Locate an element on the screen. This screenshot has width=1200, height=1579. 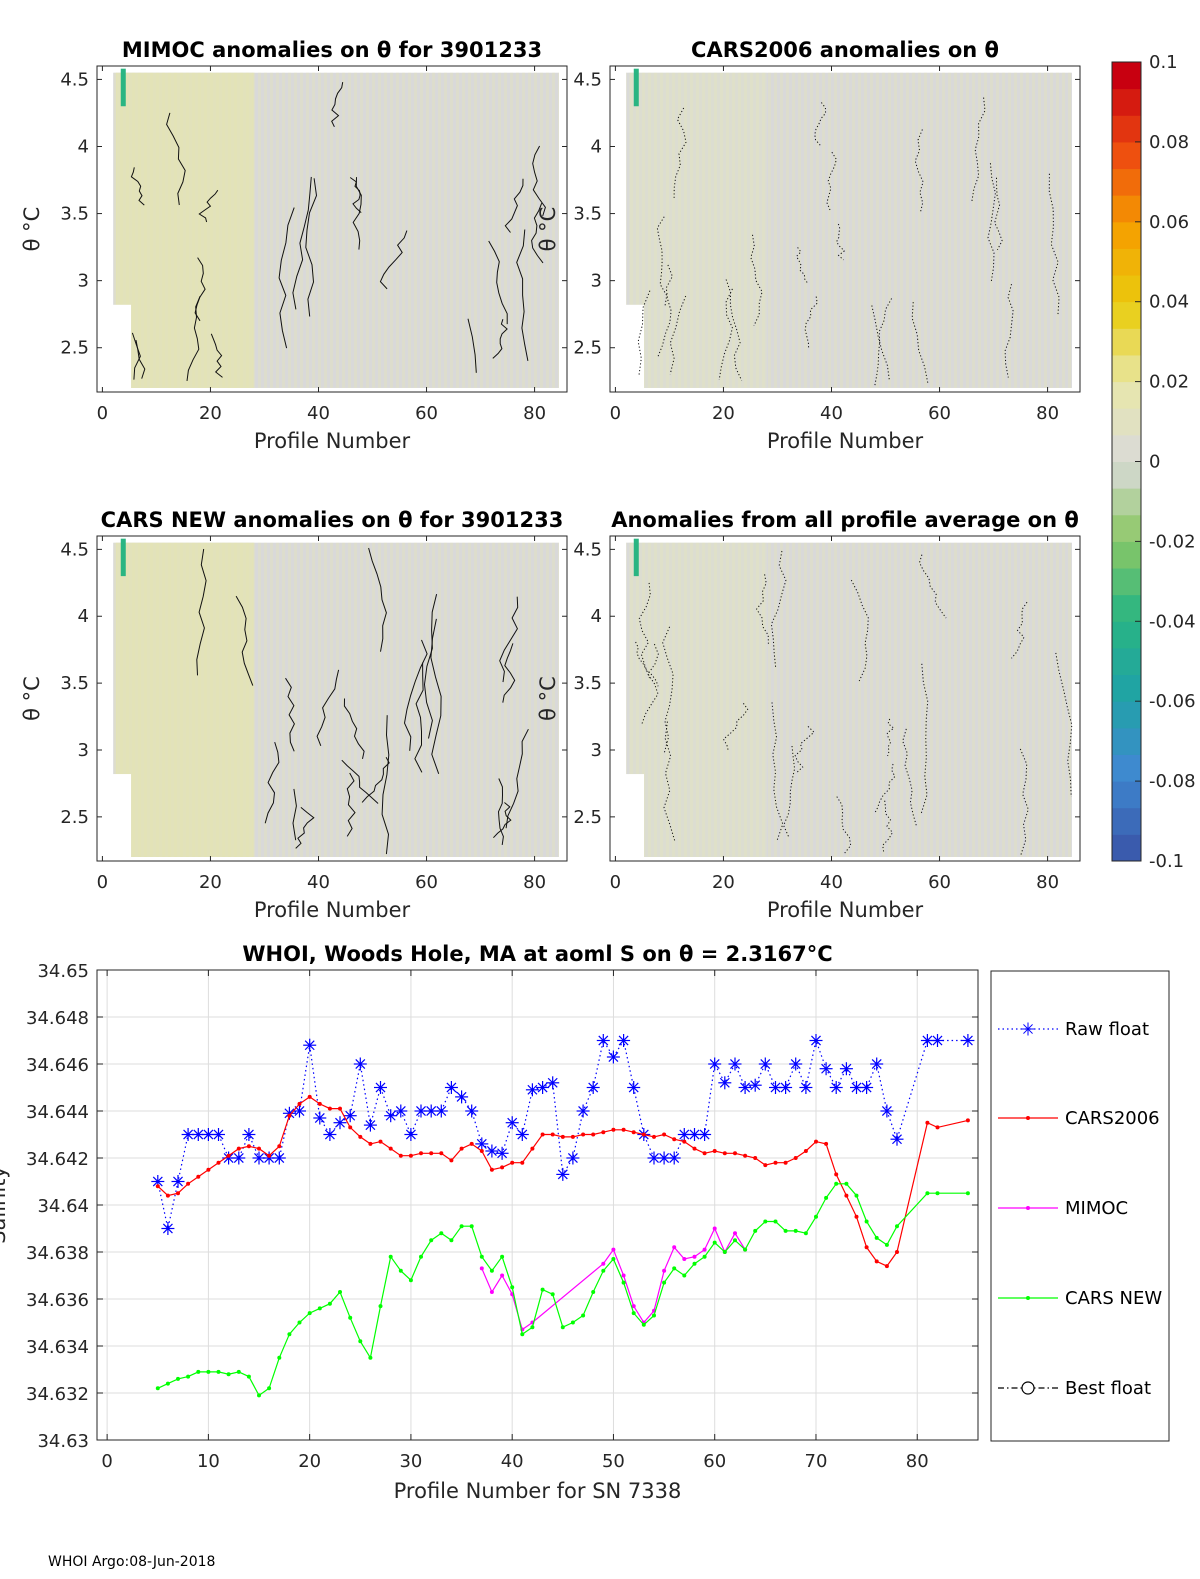
colorbar-tick-label: -0.1 is located at coordinates (1166, 861).